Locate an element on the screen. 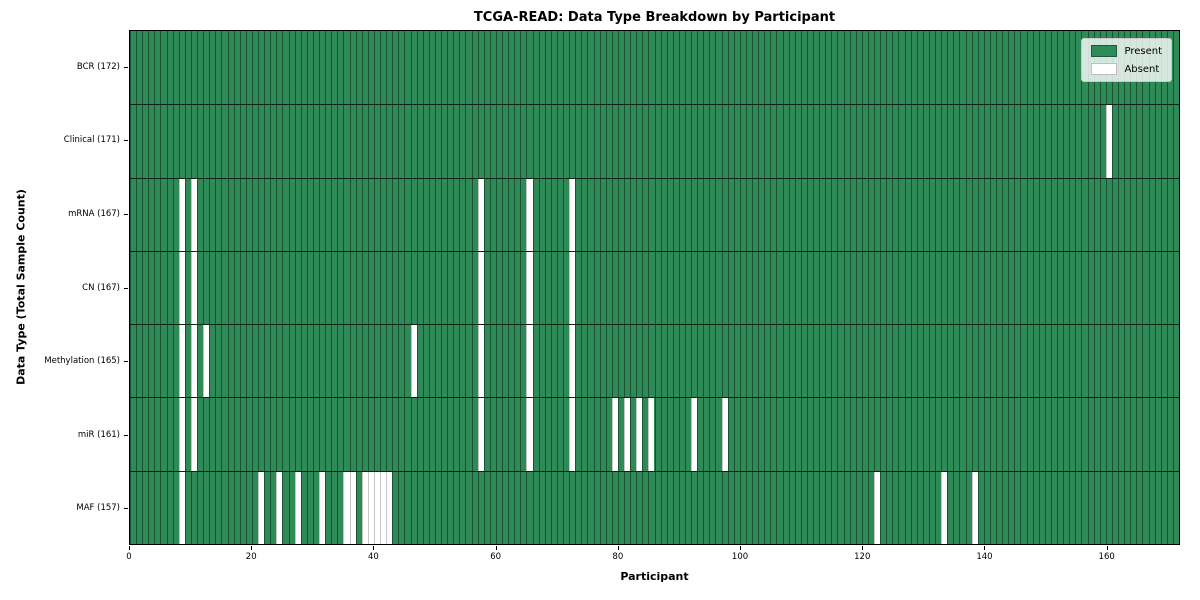  legend-entry-absent: Absent is located at coordinates (1126, 69).